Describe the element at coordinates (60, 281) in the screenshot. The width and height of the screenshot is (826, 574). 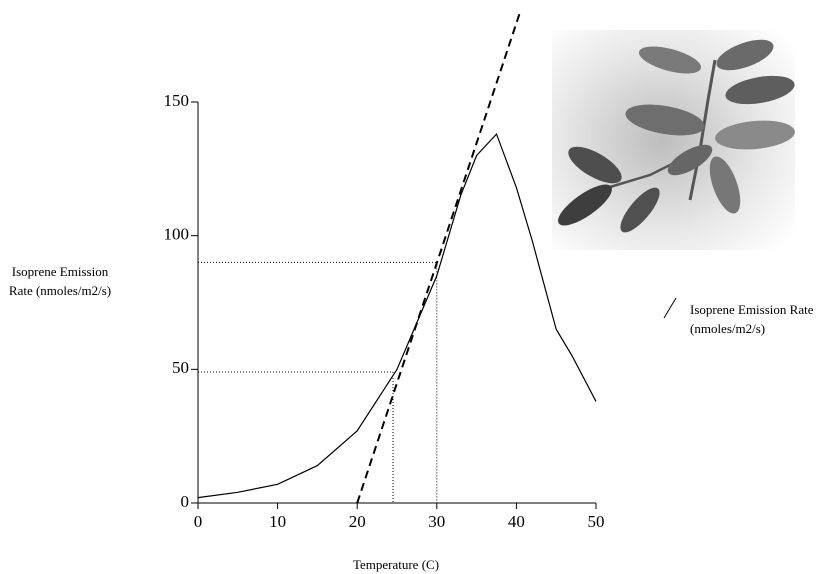
I see `y-axis-label: Isoprene Emission Rate (nmoles/m2/s)` at that location.